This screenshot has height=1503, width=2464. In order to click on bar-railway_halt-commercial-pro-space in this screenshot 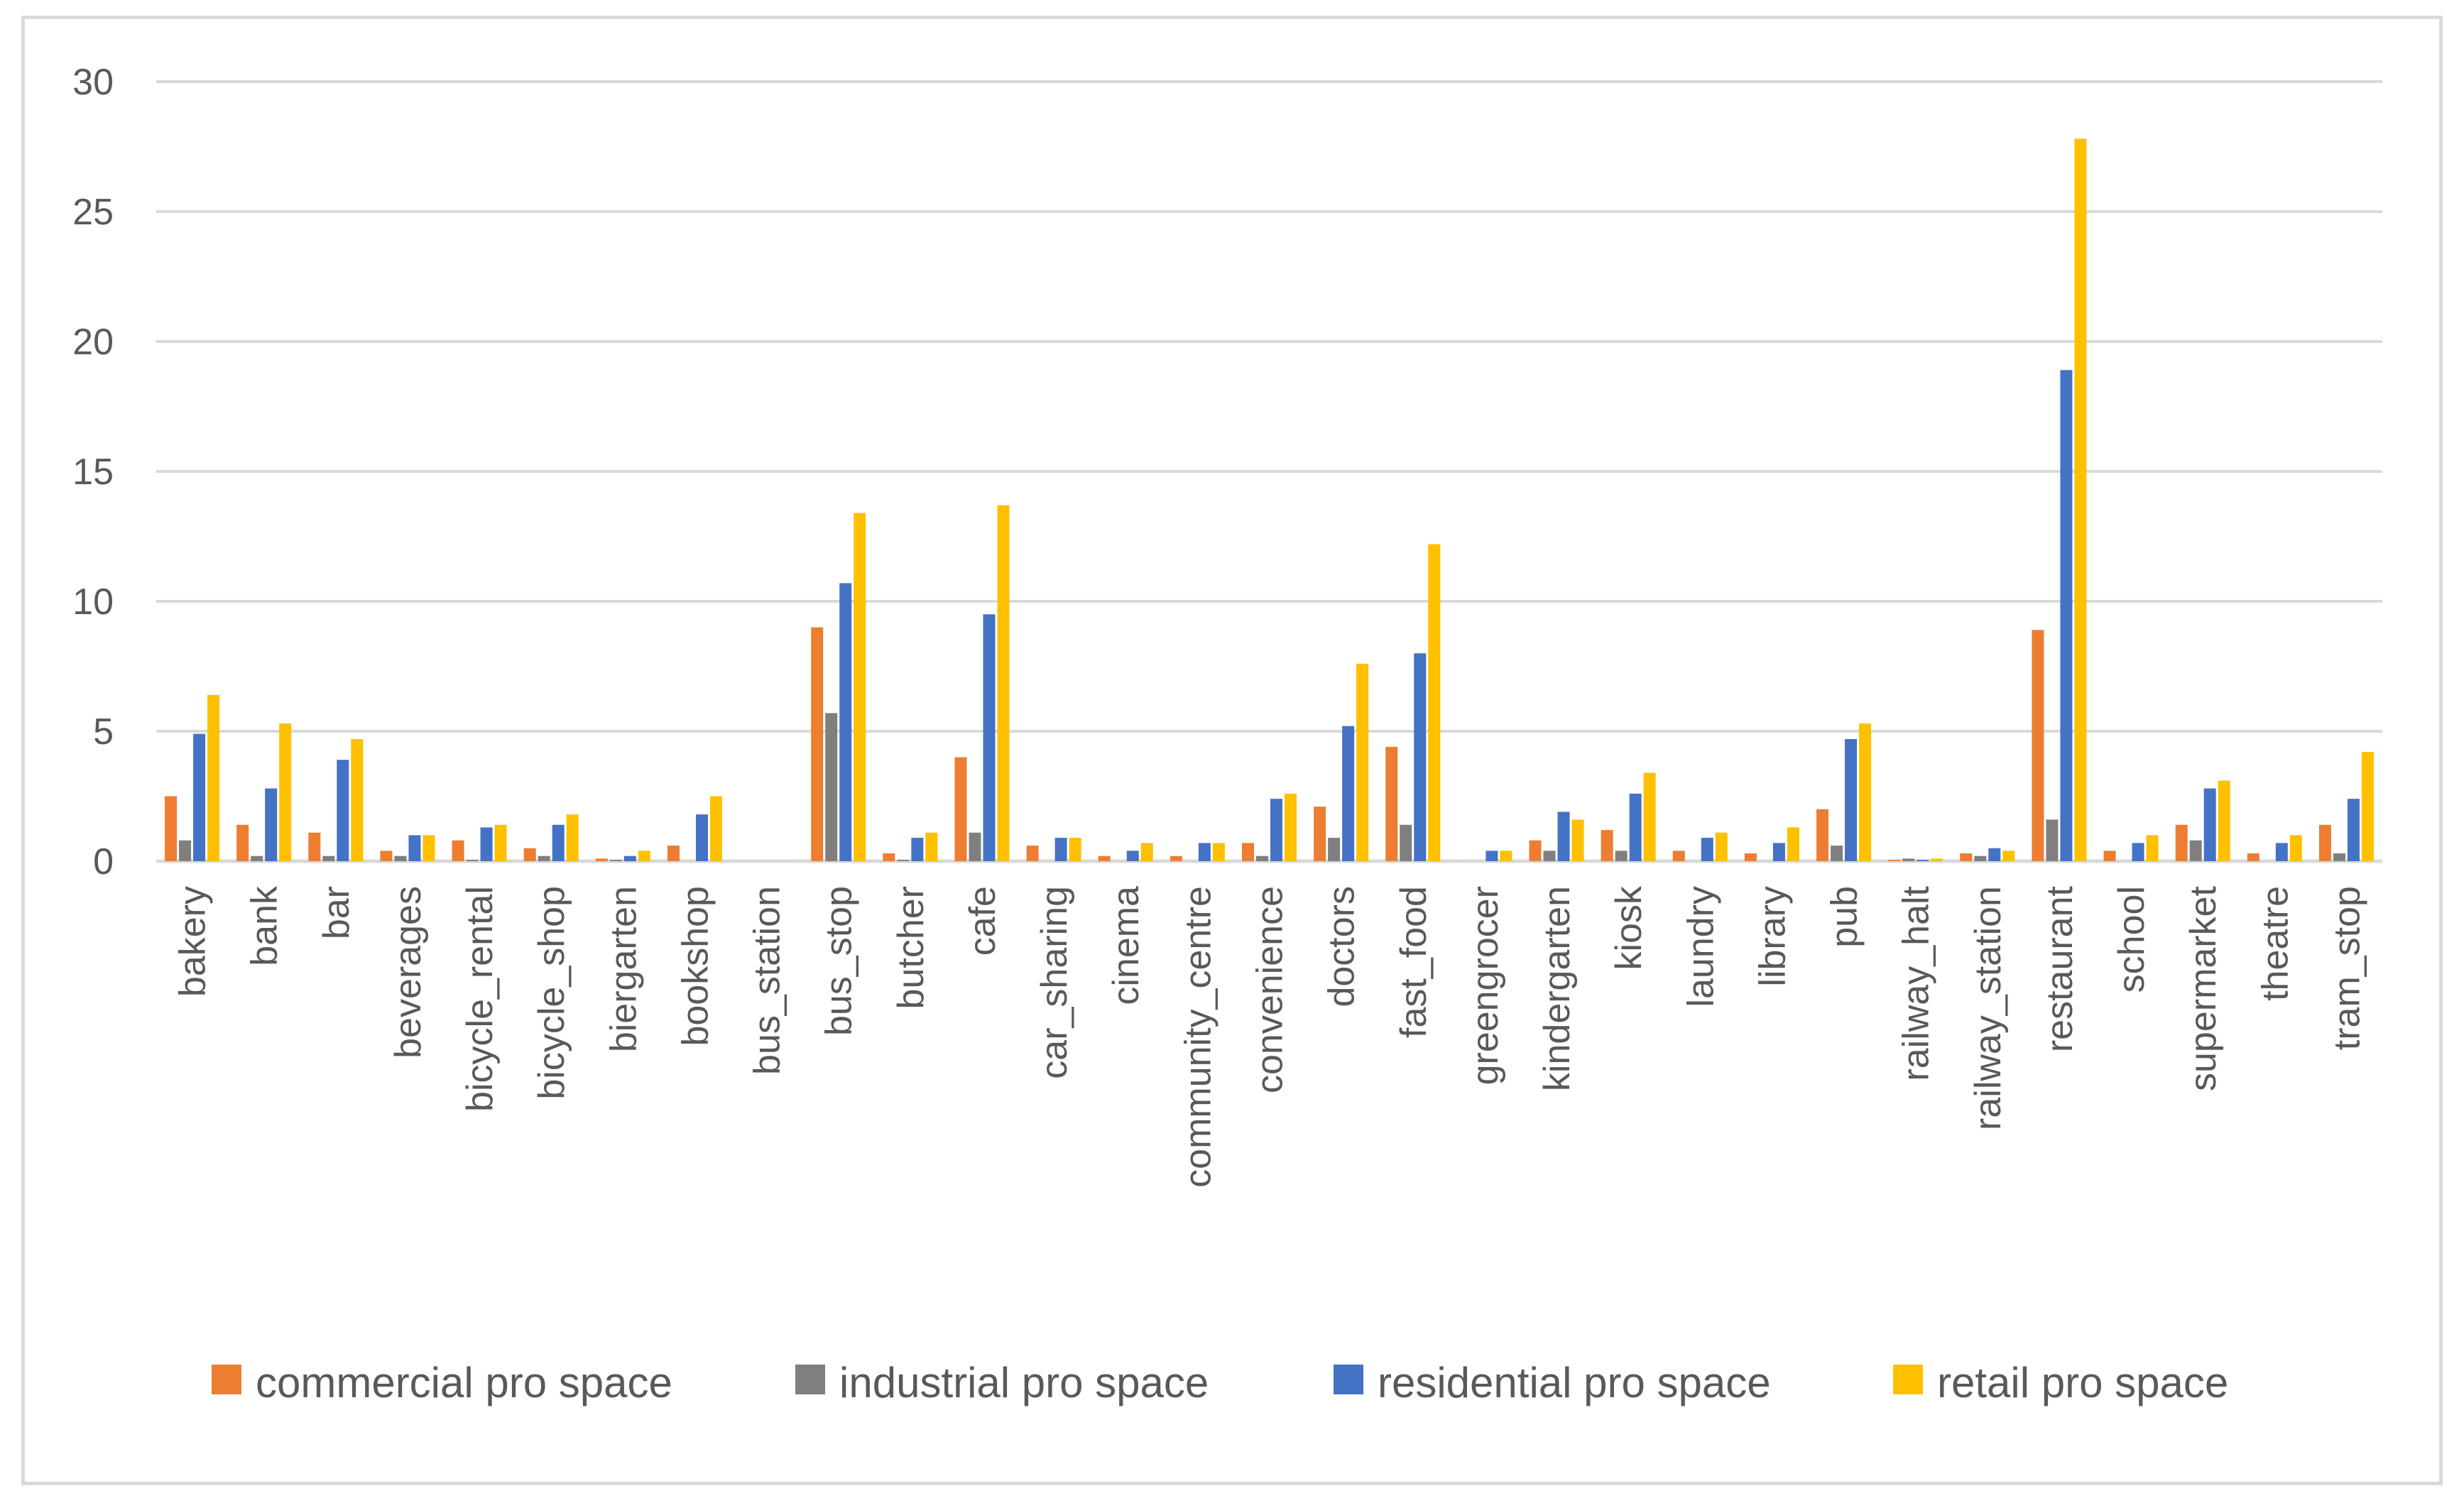, I will do `click(1894, 860)`.